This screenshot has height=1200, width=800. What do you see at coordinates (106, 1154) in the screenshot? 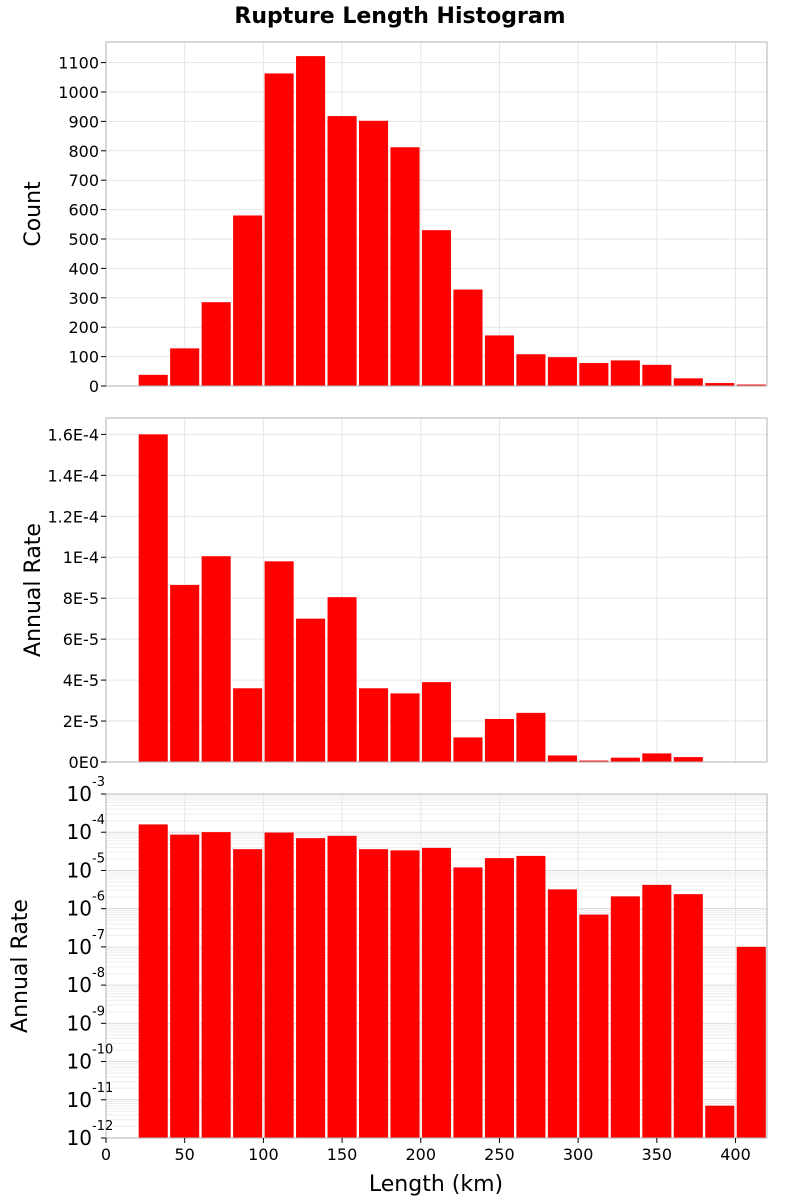
I see `x-tick-label: 0` at bounding box center [106, 1154].